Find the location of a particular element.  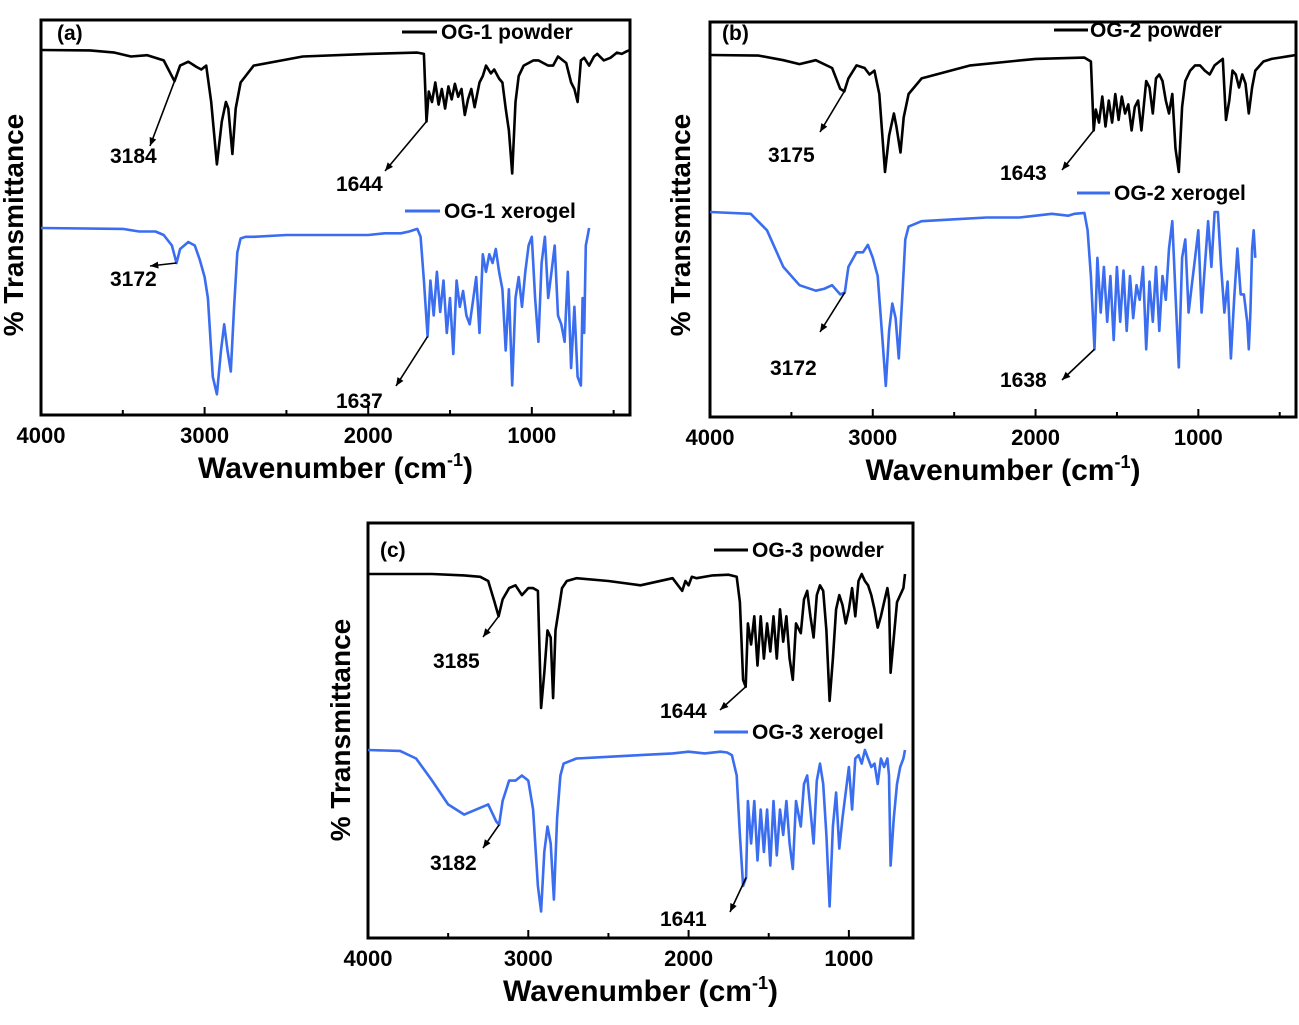

legend-entry: OG-1 xerogel is located at coordinates (510, 211).